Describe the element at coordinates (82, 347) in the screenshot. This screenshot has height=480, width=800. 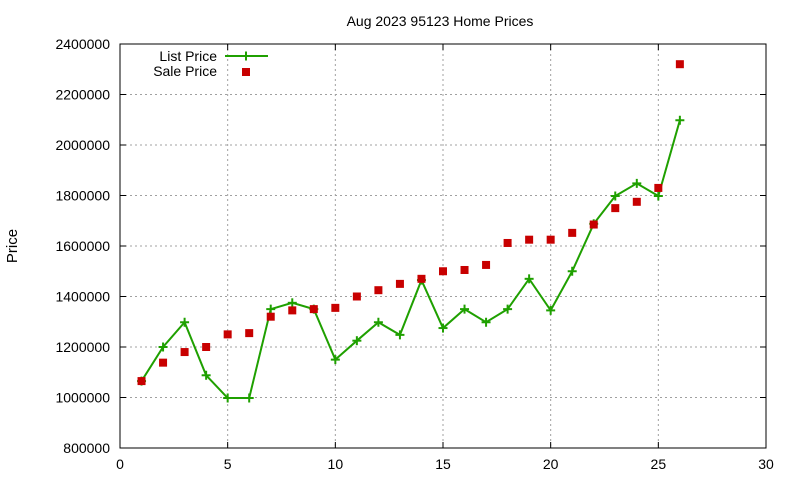
I see `y-tick-label: 1200000` at that location.